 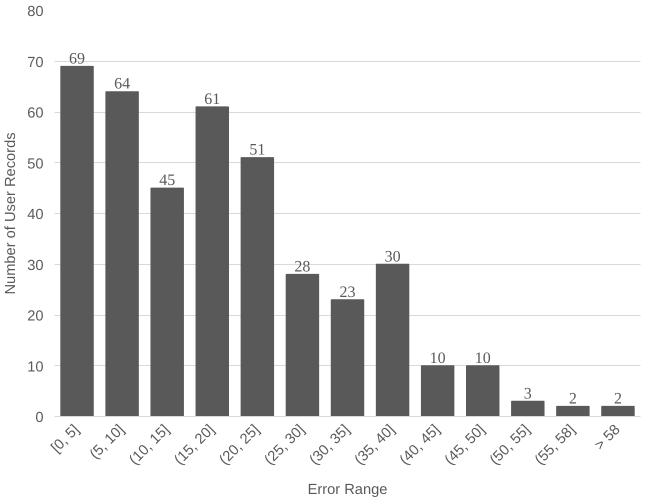 What do you see at coordinates (510, 445) in the screenshot?
I see `x-tick-label: (50, 55]` at bounding box center [510, 445].